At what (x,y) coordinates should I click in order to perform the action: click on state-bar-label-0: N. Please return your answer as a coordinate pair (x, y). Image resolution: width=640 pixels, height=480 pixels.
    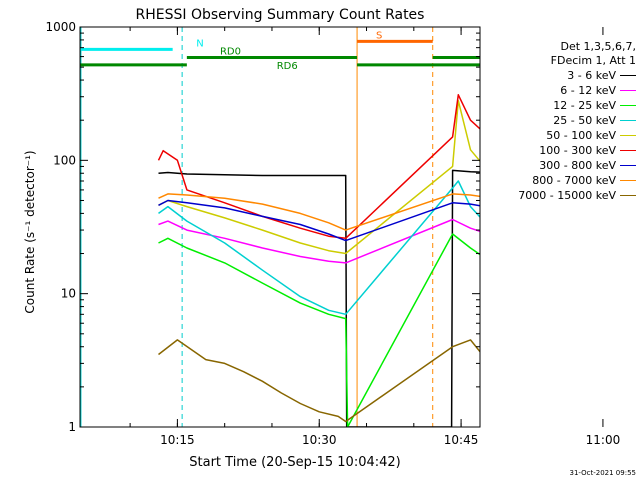
    Looking at the image, I should click on (199, 43).